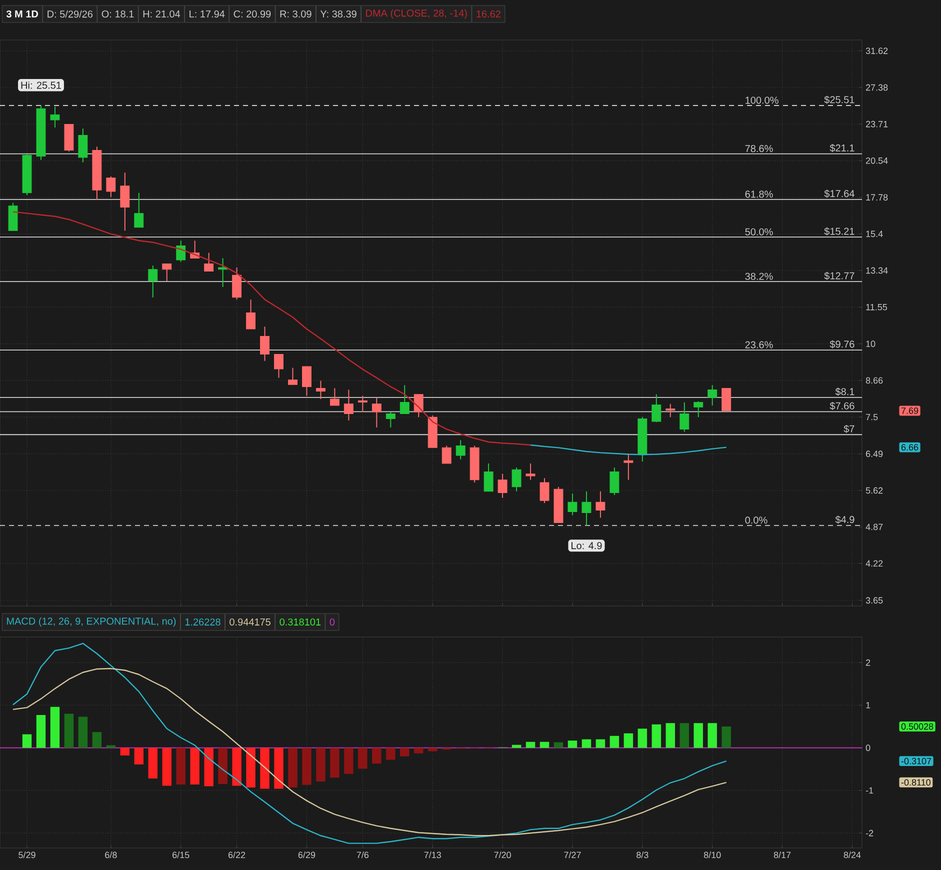 Image resolution: width=941 pixels, height=870 pixels. Describe the element at coordinates (877, 51) in the screenshot. I see `y-tick-label: 31.62` at that location.